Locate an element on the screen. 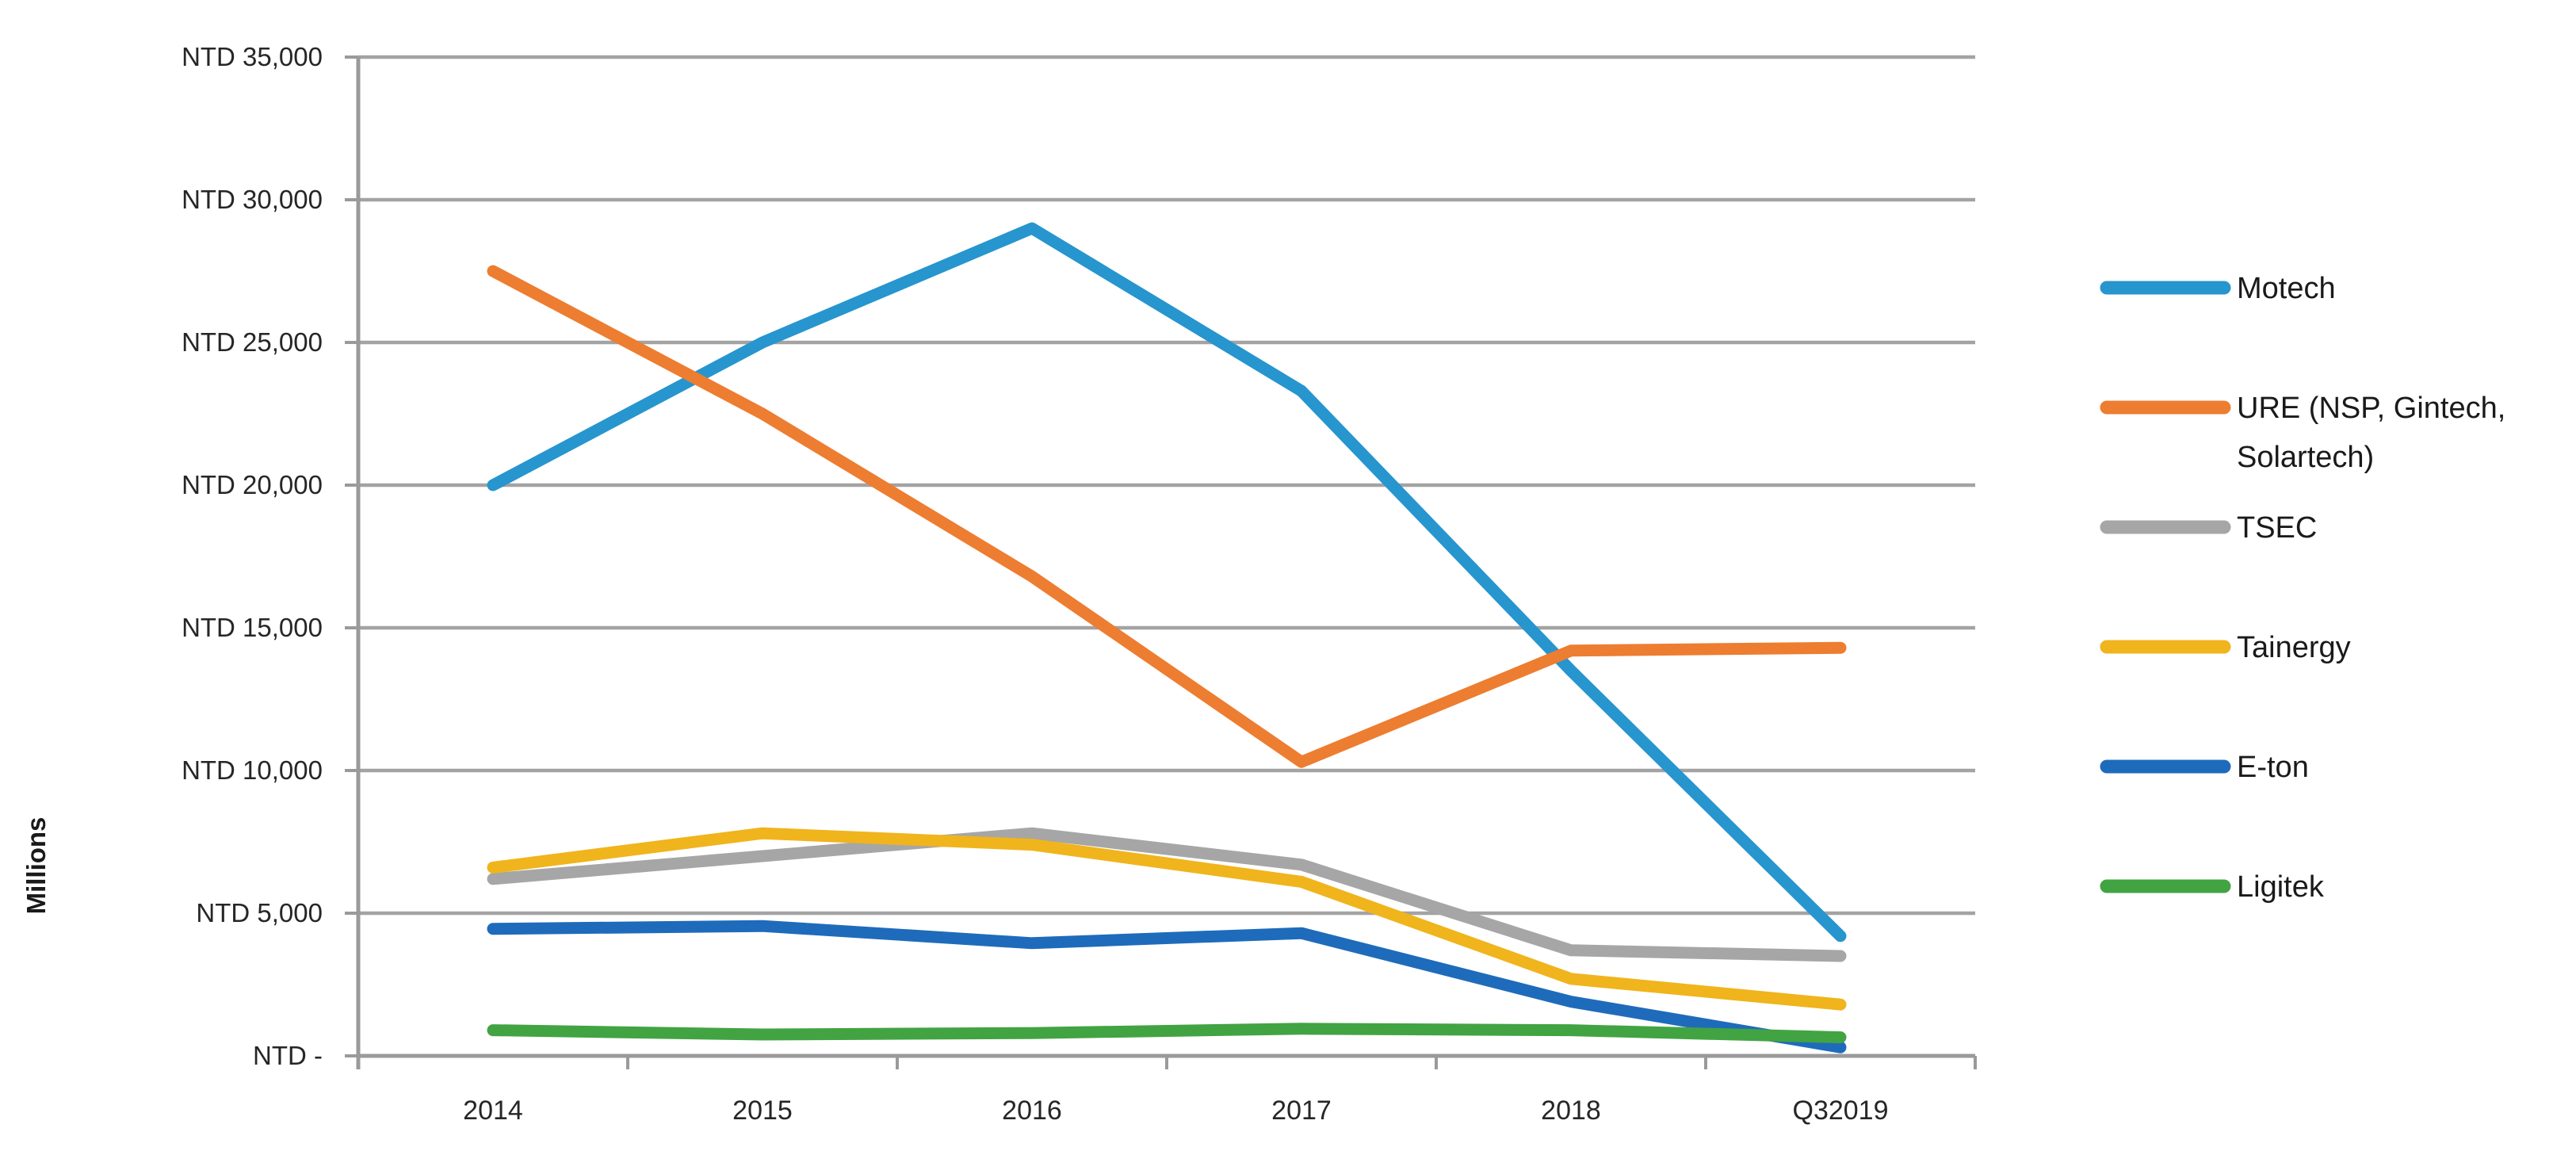 This screenshot has width=2576, height=1151. y-axis-title: Millions is located at coordinates (36, 866).